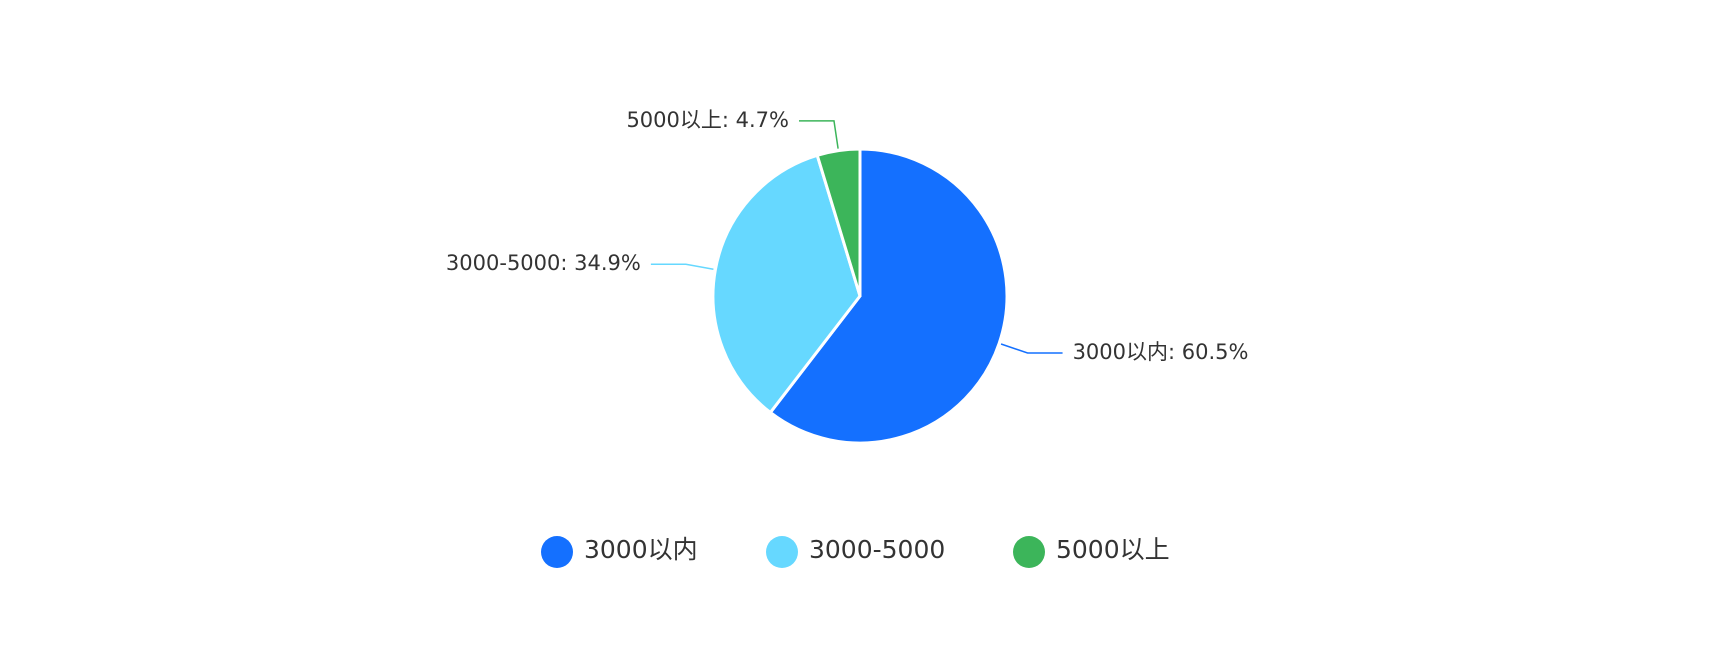 The width and height of the screenshot is (1712, 656). What do you see at coordinates (877, 549) in the screenshot?
I see `legend-label: 3000-5000` at bounding box center [877, 549].